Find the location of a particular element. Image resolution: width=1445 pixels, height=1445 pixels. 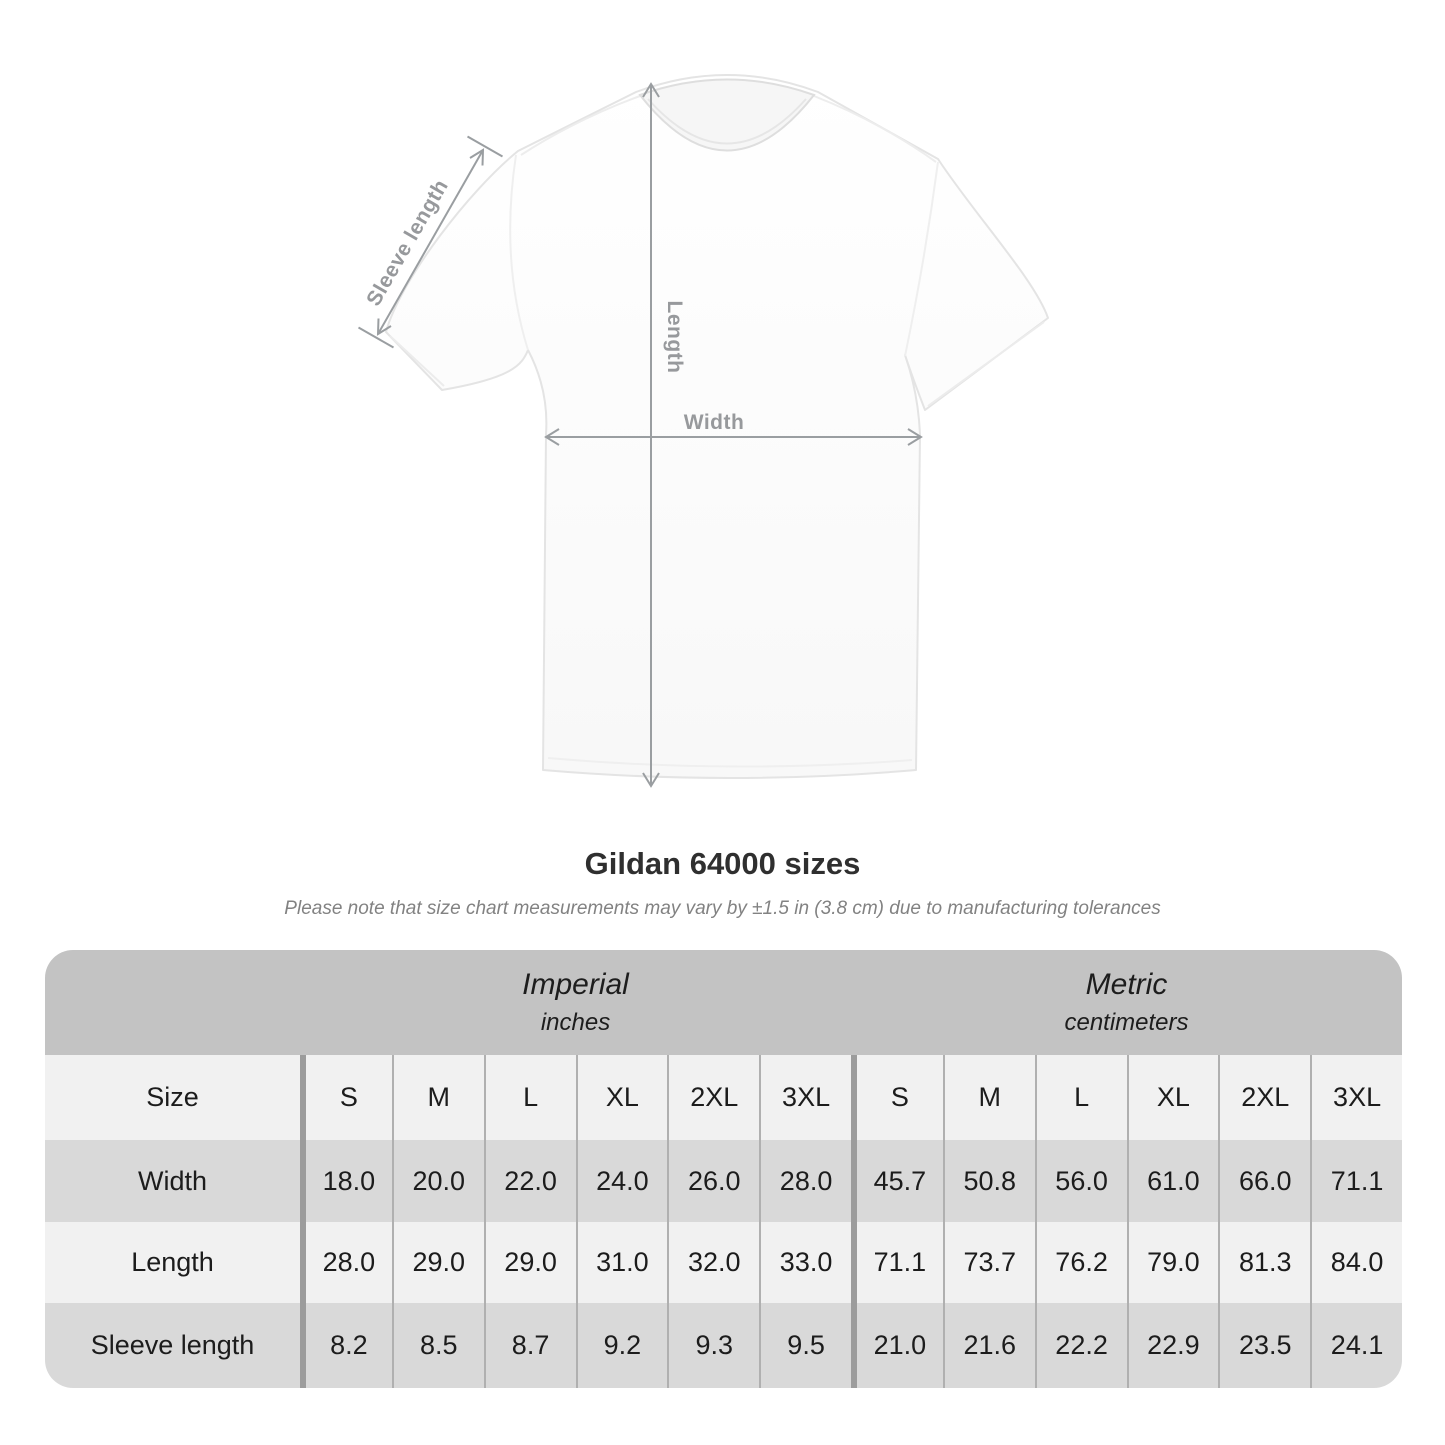

value-cell: 50.8 is located at coordinates (988, 1181).